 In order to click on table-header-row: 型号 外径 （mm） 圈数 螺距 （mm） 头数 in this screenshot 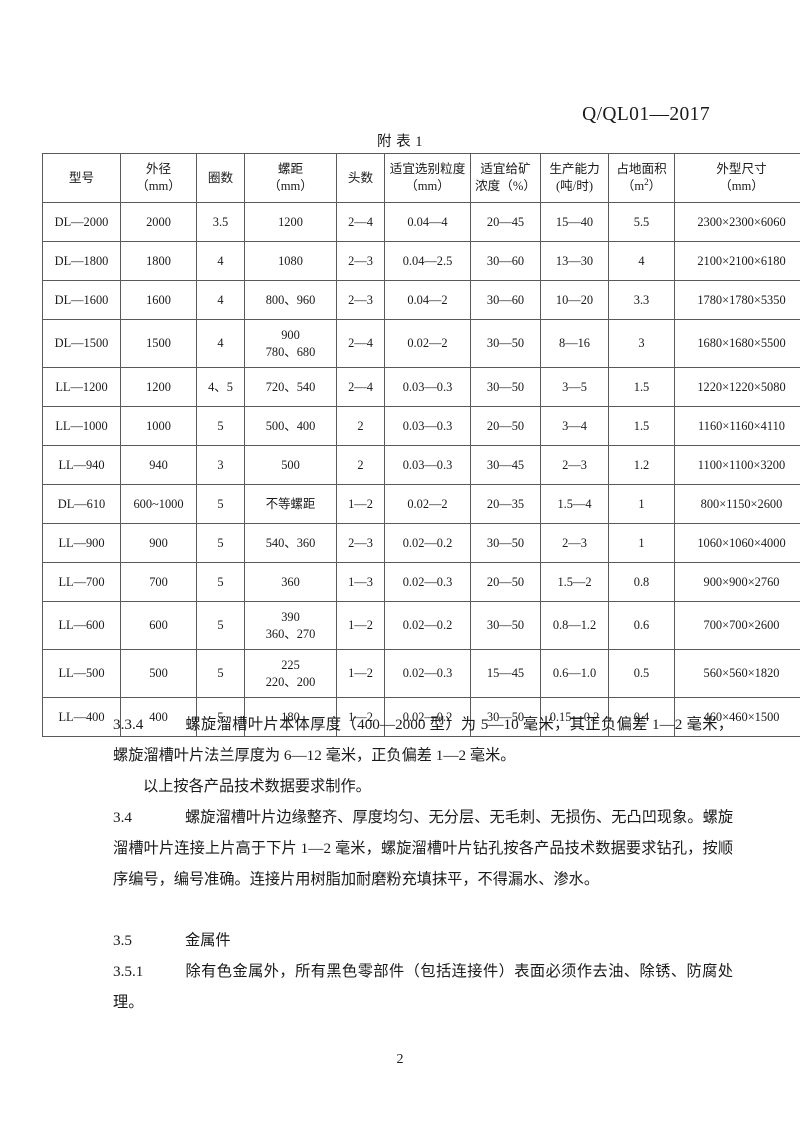, I will do `click(421, 178)`.